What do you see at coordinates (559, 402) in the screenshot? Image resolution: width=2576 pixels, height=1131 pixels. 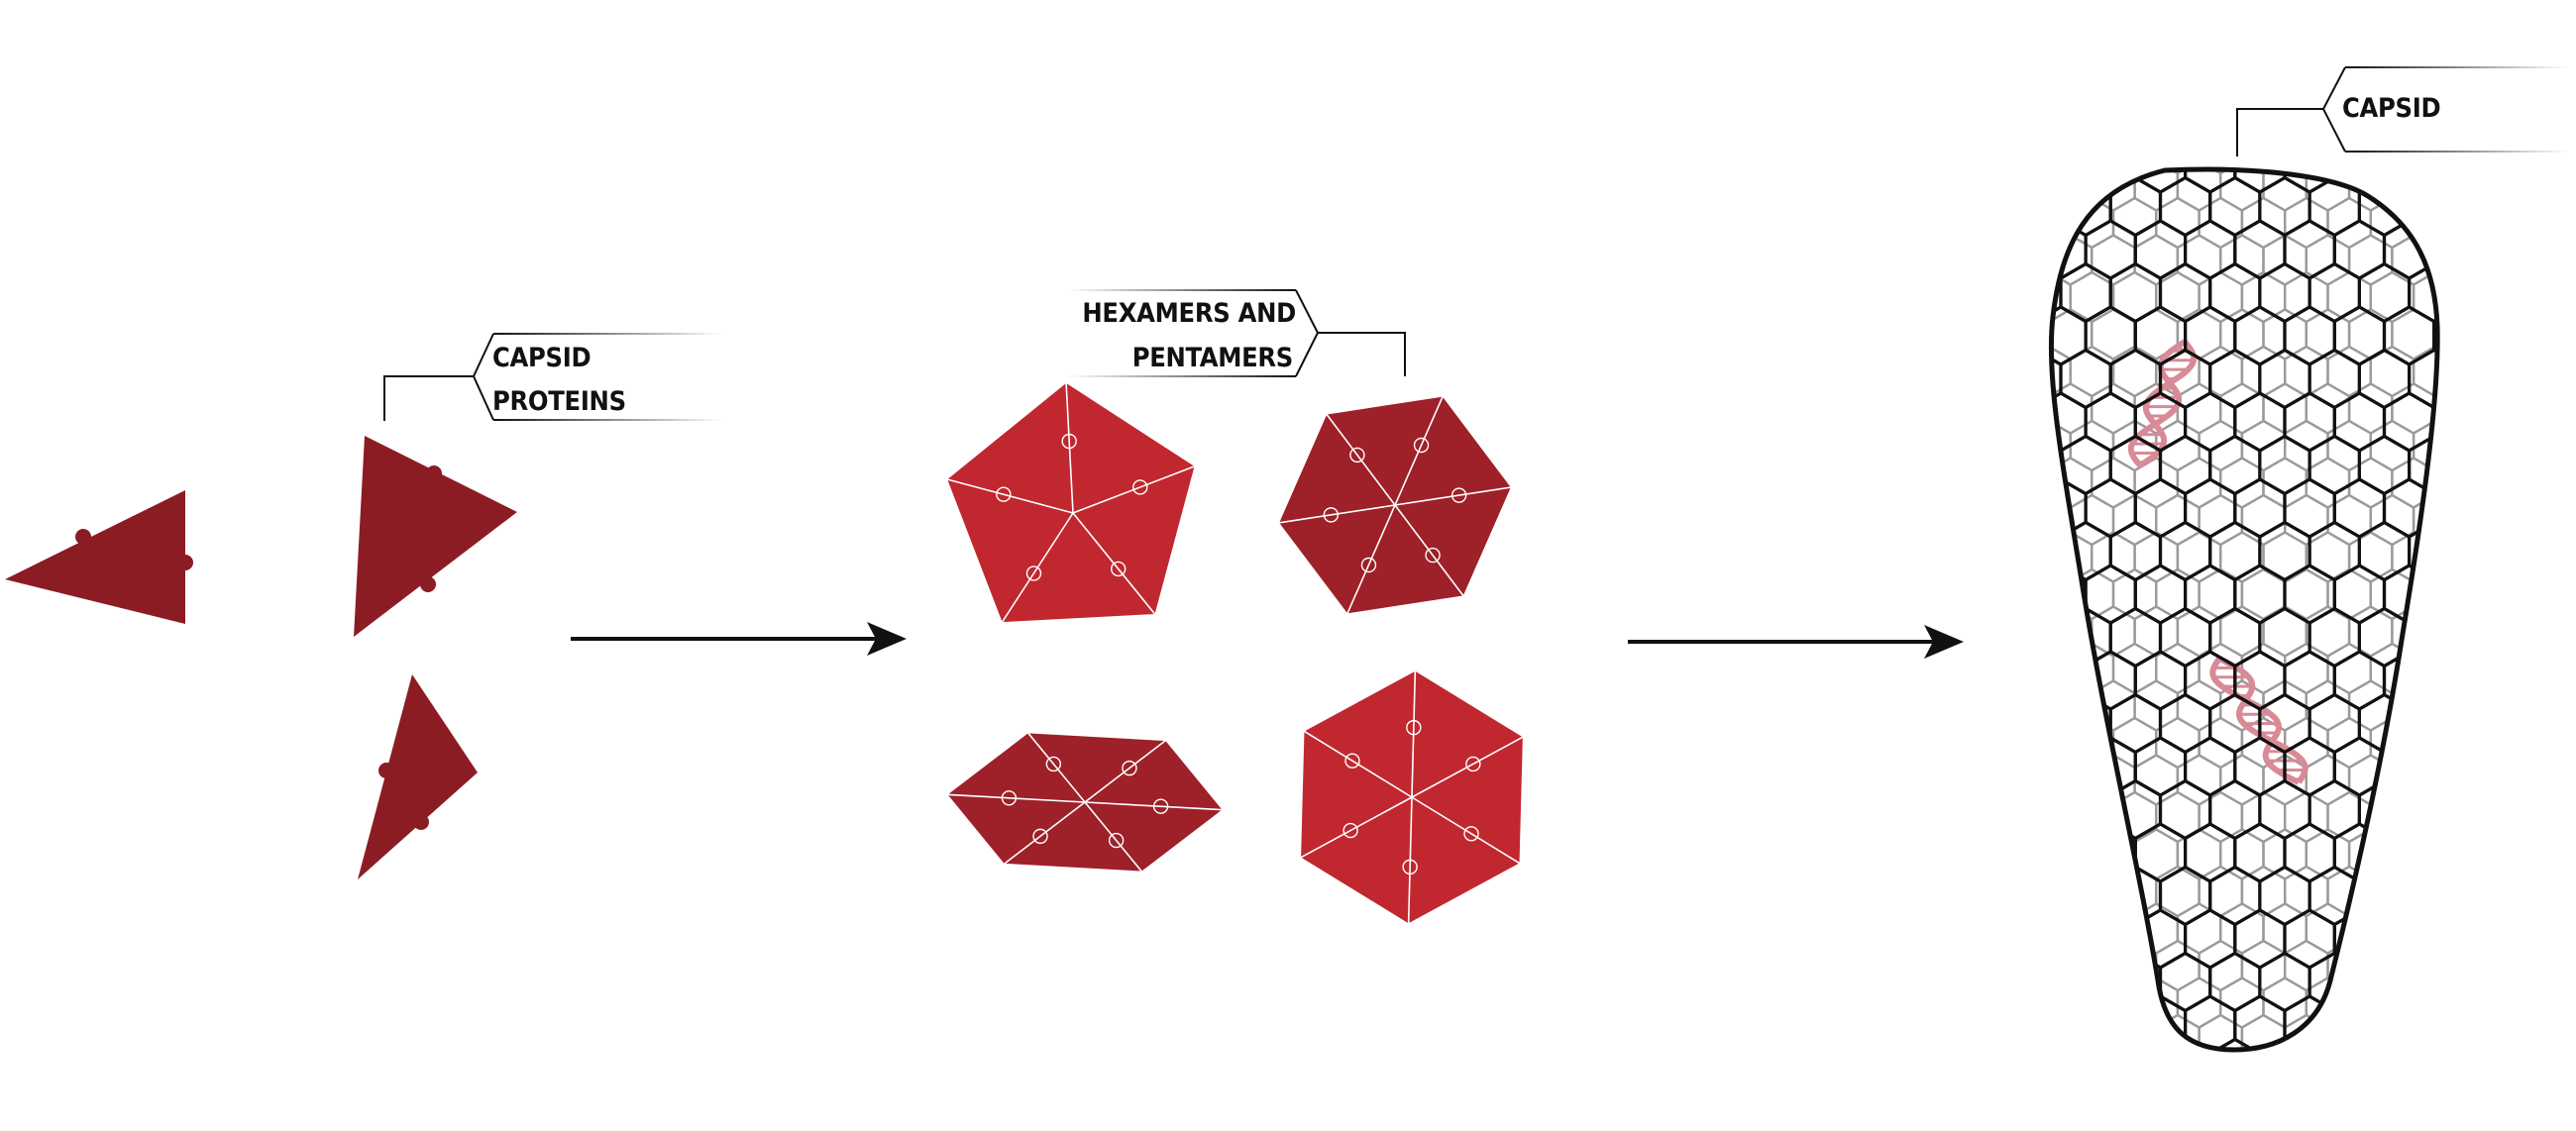 I see `label-capsid-proteins-line2: PROTEINS` at bounding box center [559, 402].